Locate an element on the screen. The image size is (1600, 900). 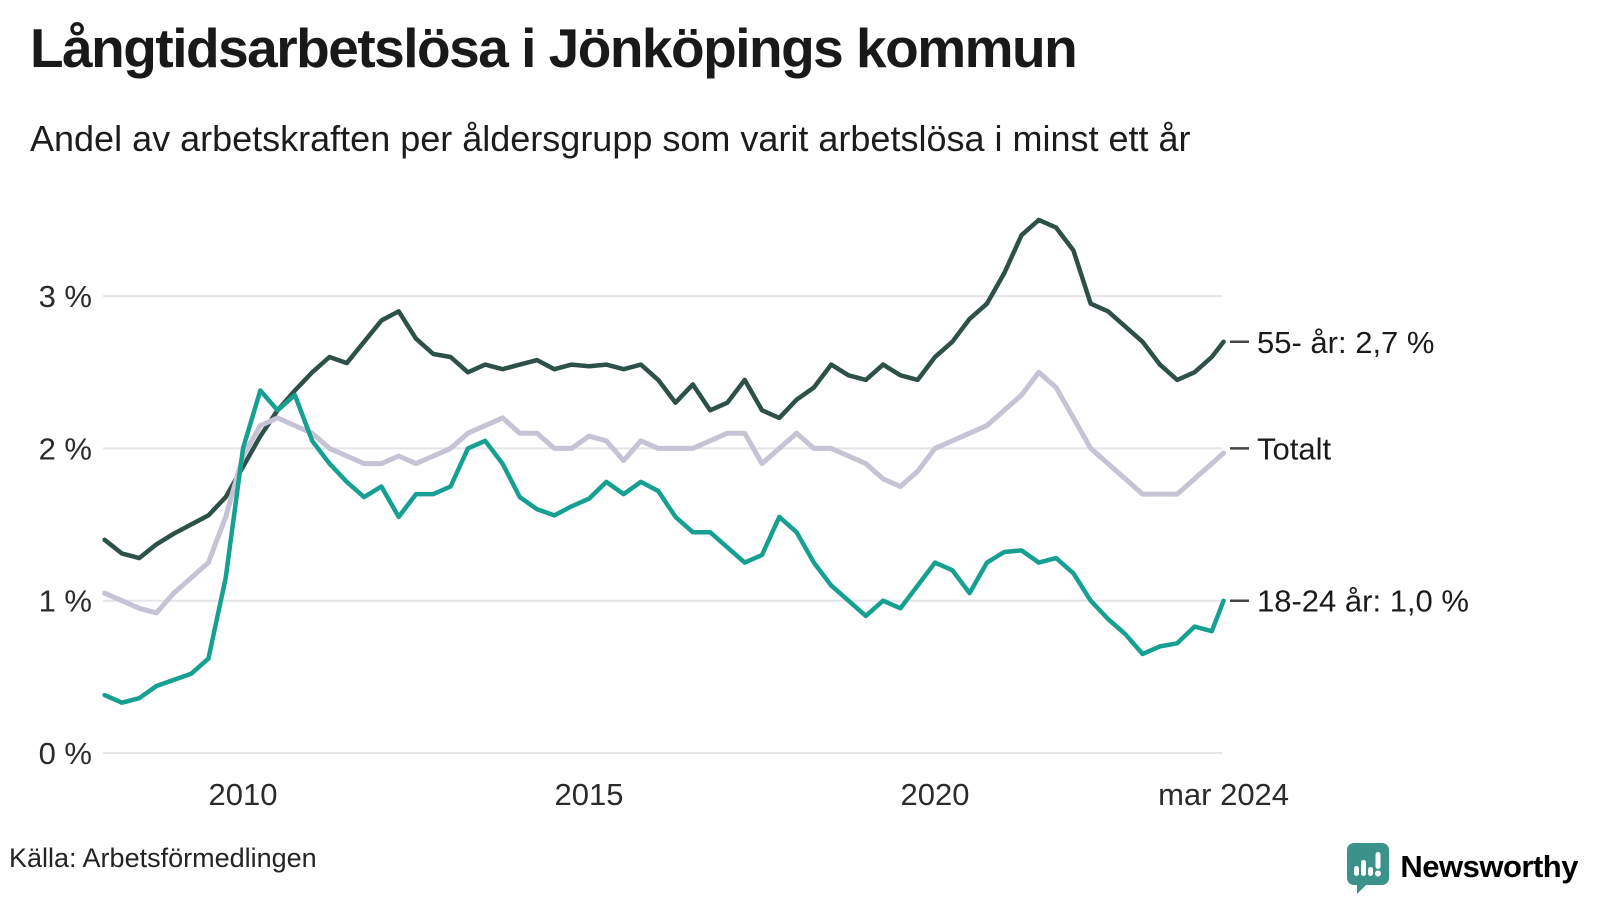
x-axis-tick-label: 2020 is located at coordinates (935, 794).